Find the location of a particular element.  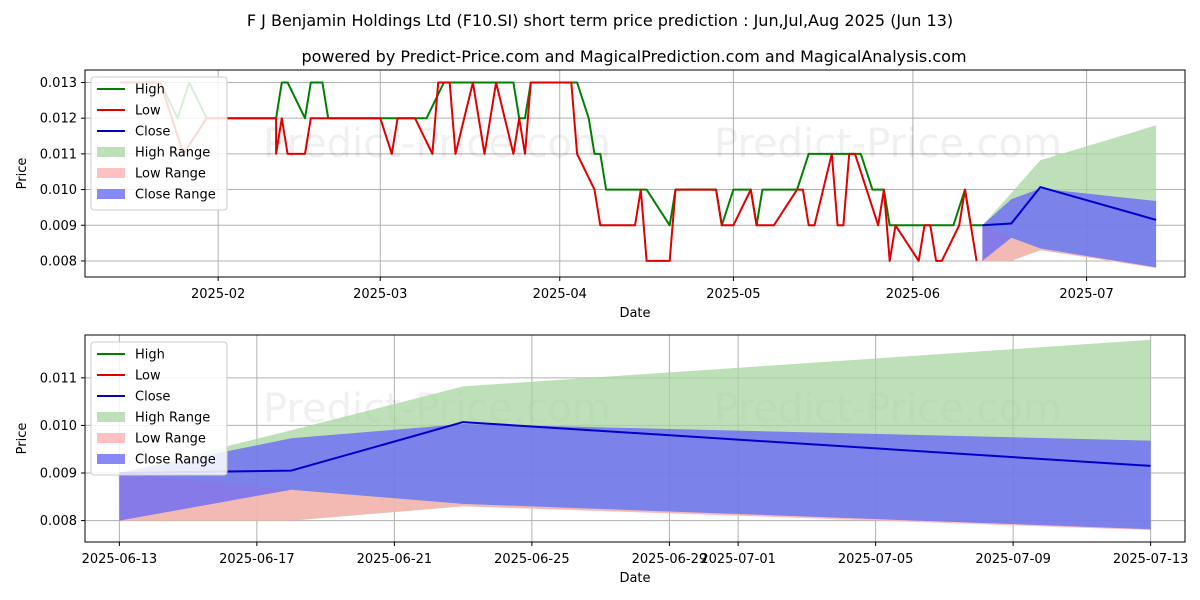

x-tick-label: 2025-06-21 is located at coordinates (395, 559).